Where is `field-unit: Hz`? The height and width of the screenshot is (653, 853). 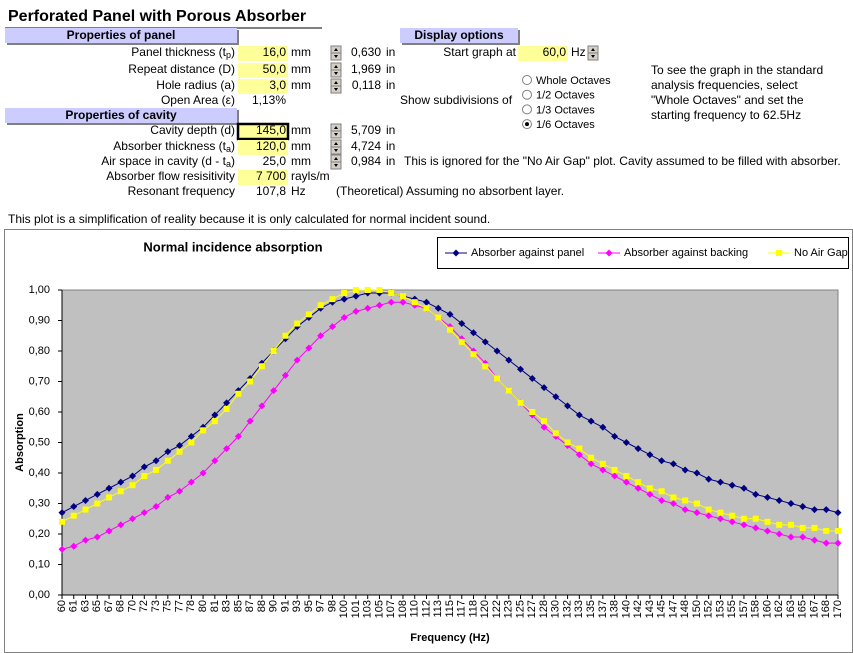 field-unit: Hz is located at coordinates (298, 191).